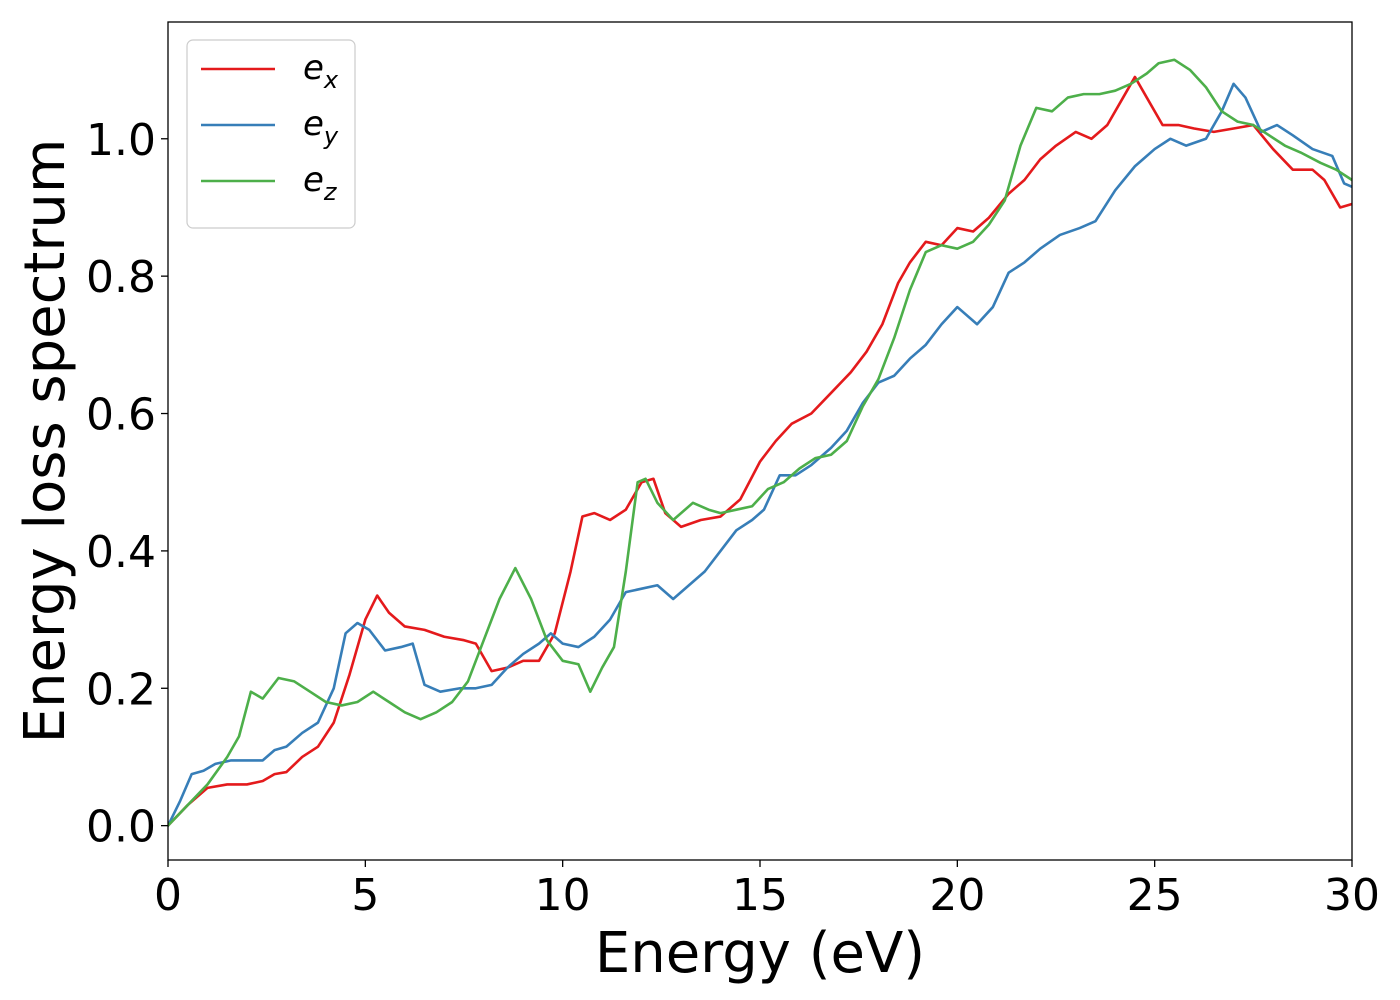 The image size is (1400, 1000). I want to click on x-tick-label: 10, so click(563, 895).